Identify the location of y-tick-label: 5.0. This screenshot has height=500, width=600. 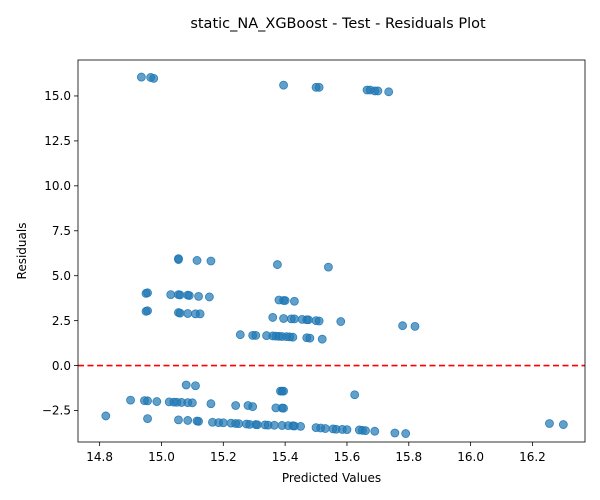
(61, 276).